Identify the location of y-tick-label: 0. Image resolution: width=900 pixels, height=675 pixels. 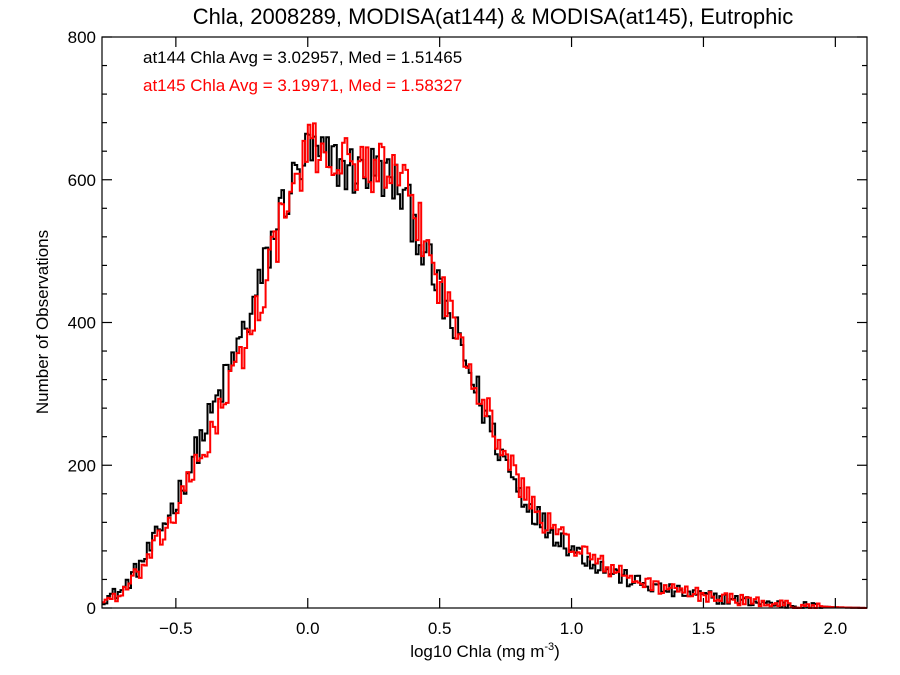
(91, 608).